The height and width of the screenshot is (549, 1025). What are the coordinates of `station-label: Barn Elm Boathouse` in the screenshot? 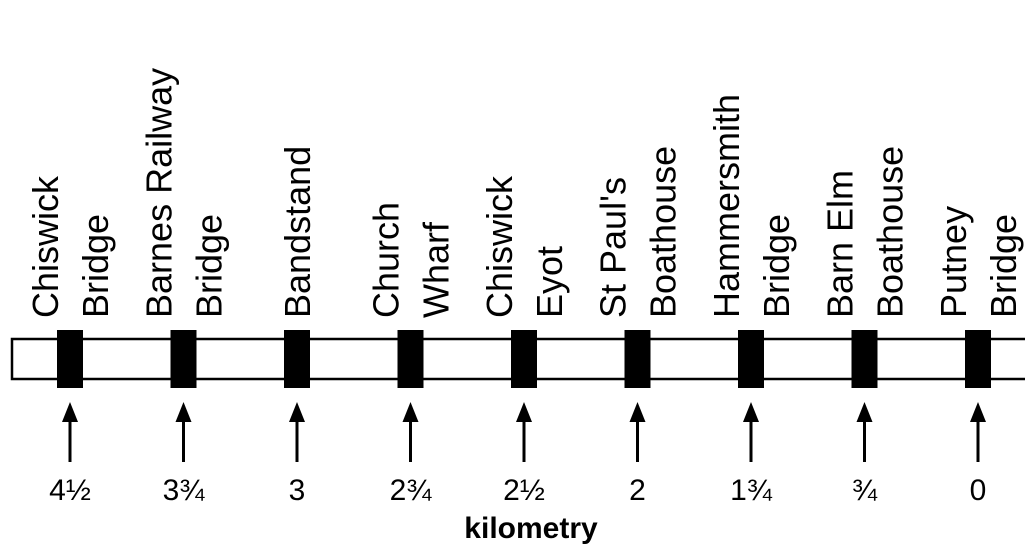 It's located at (865, 232).